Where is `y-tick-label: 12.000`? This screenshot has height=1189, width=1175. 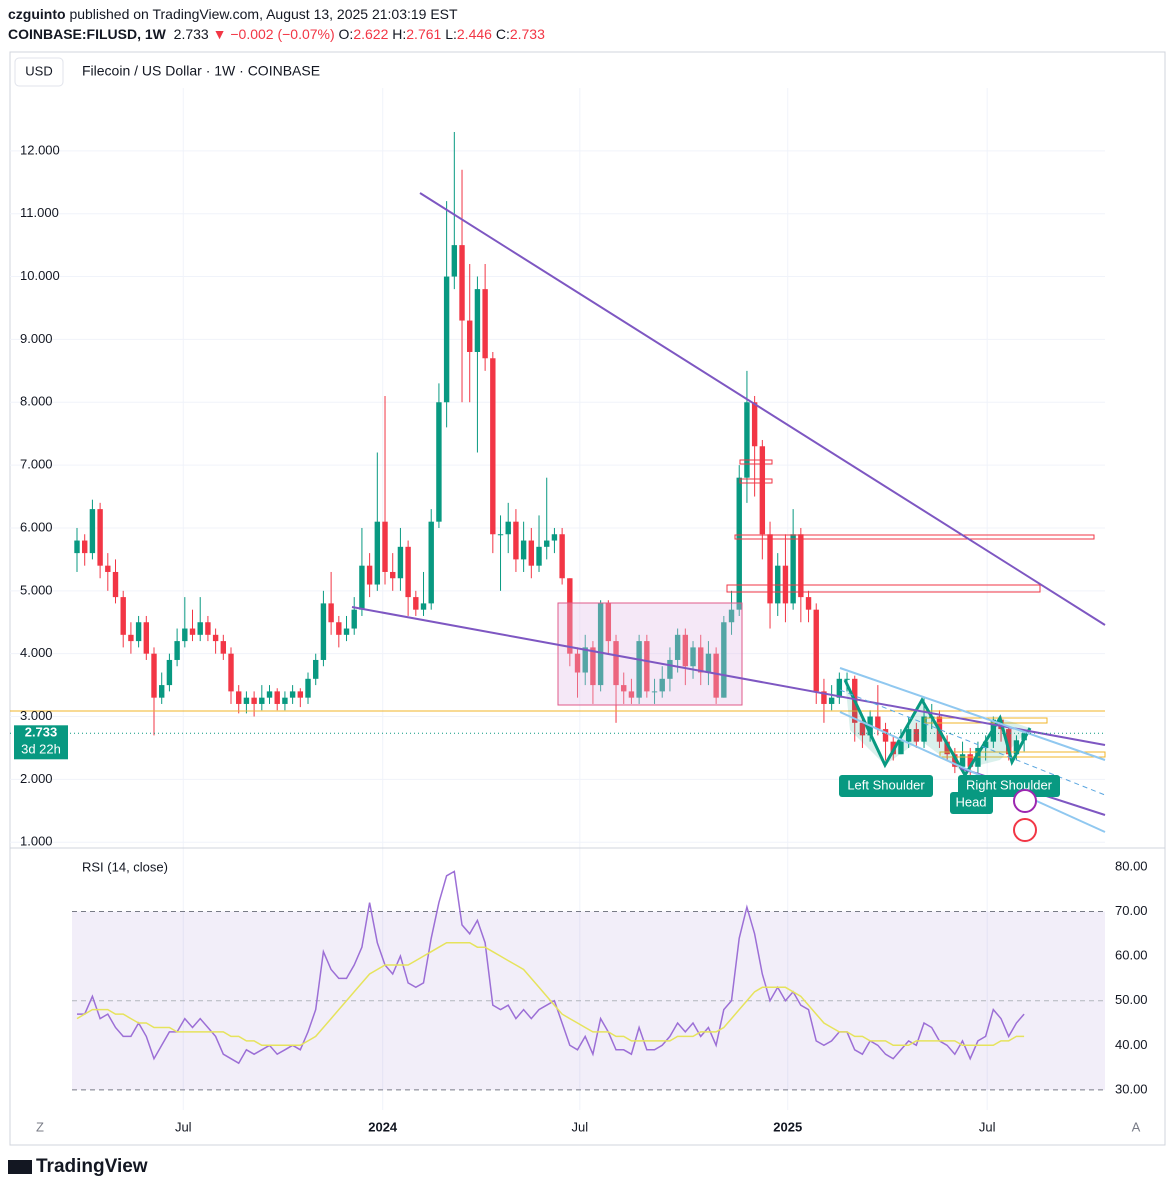
y-tick-label: 12.000 is located at coordinates (40, 149).